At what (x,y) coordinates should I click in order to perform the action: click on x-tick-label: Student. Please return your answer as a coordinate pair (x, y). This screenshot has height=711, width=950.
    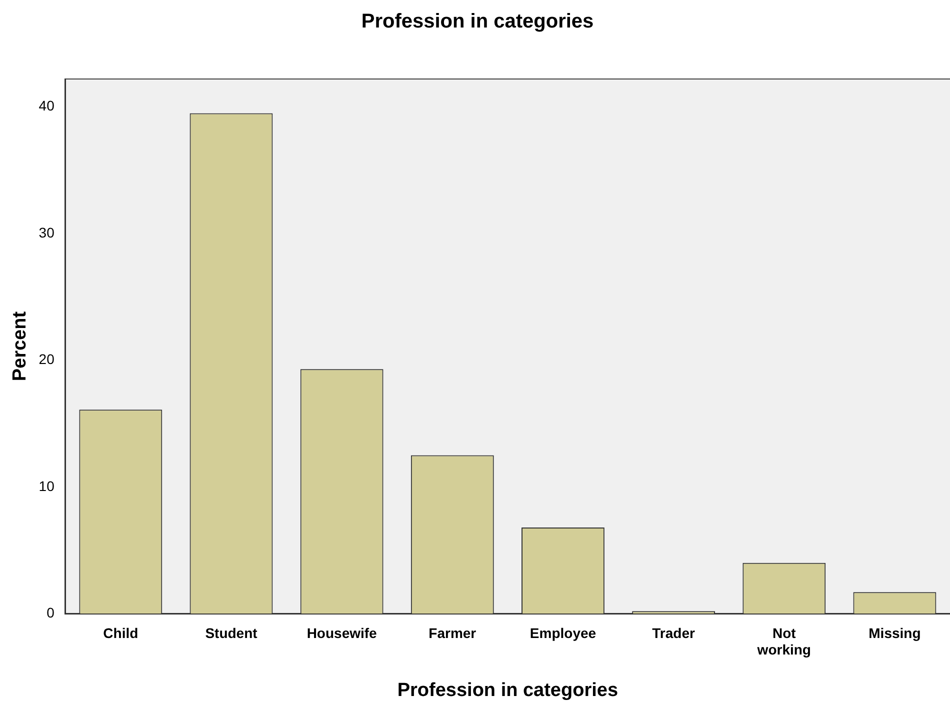
    Looking at the image, I should click on (231, 632).